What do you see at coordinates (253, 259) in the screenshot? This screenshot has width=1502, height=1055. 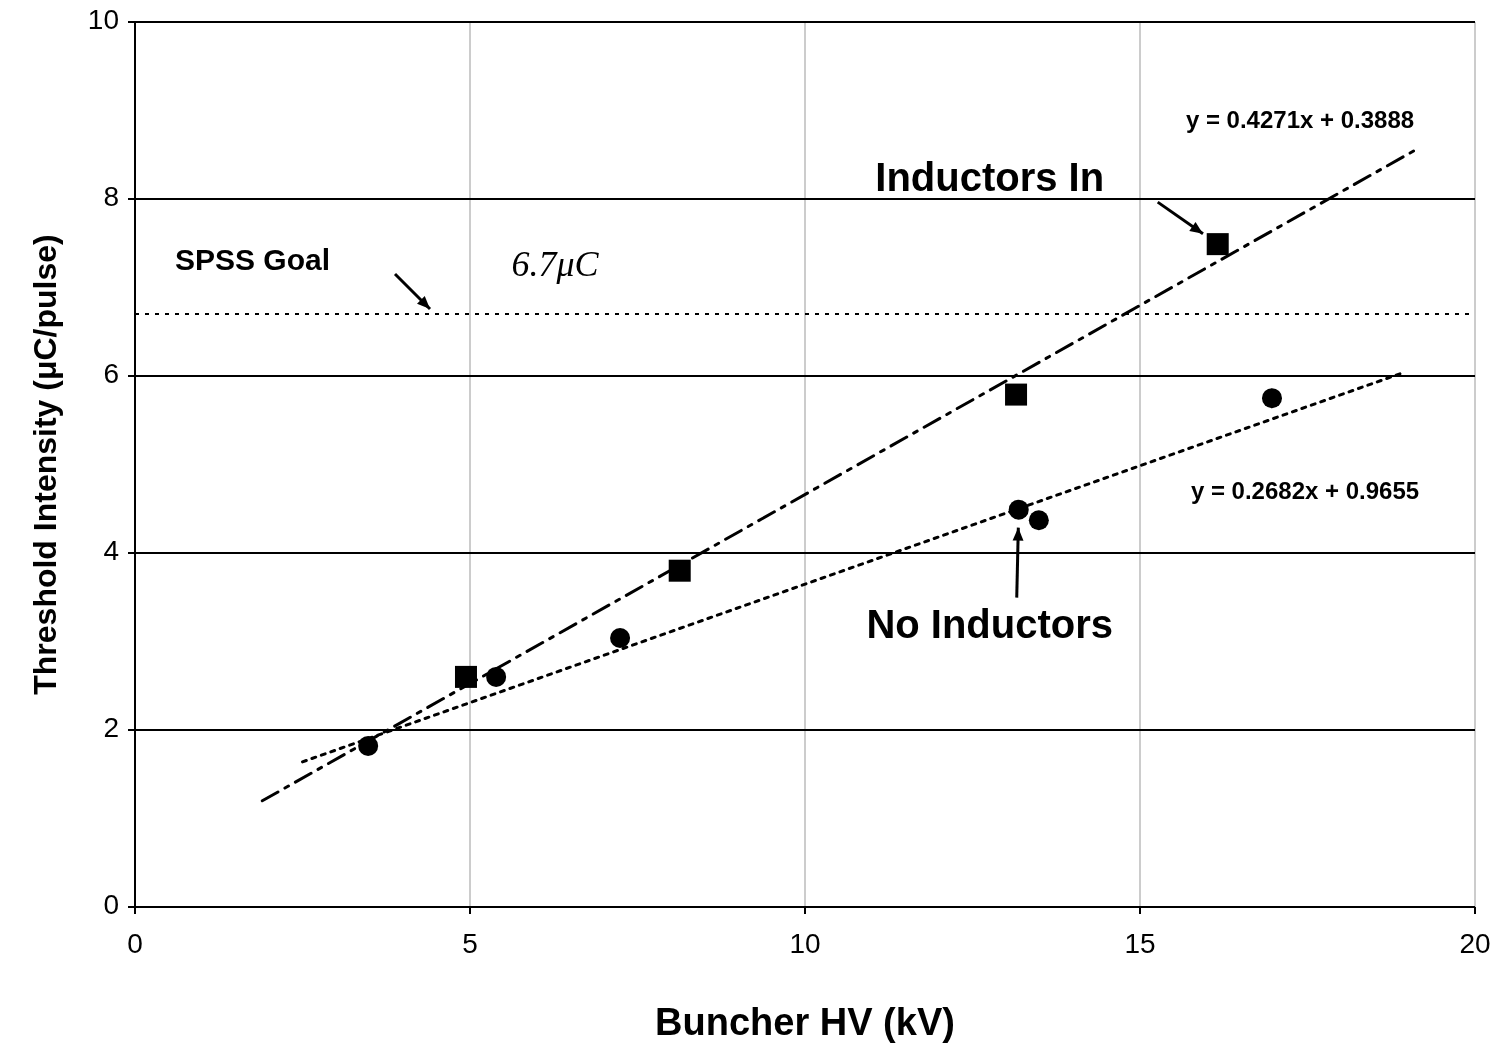 I see `ref-line-label: SPSS Goal` at bounding box center [253, 259].